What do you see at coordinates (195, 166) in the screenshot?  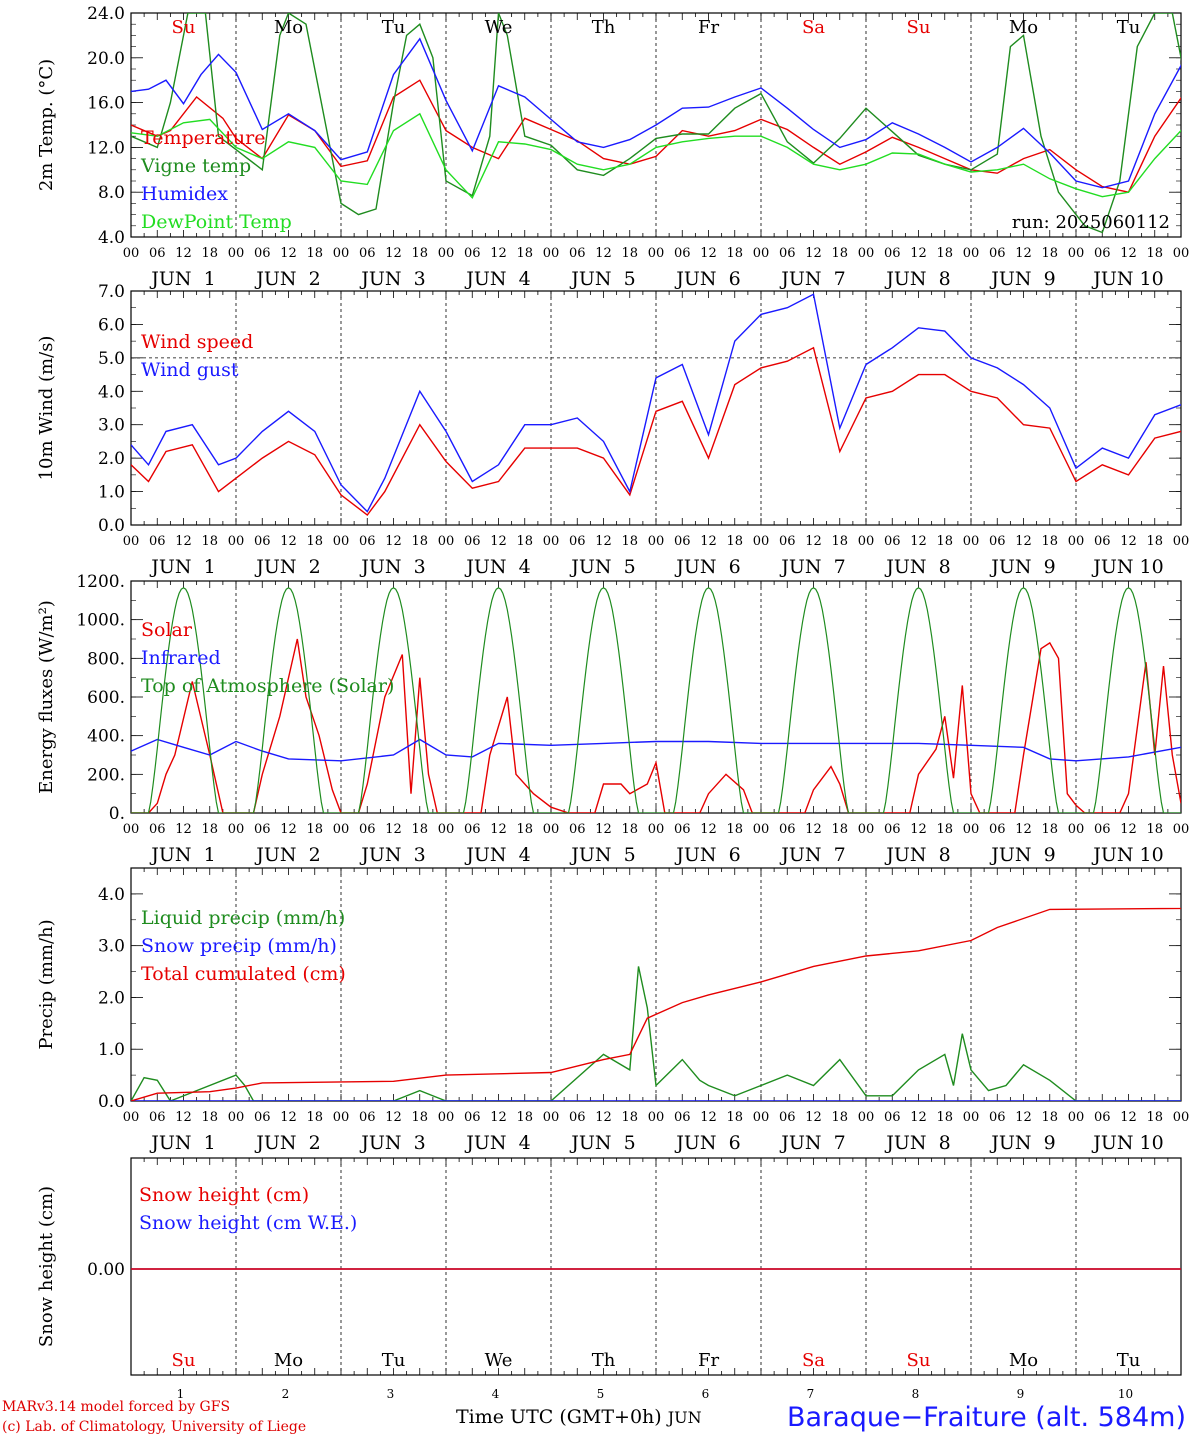 I see `legend-entry: Vigne temp` at bounding box center [195, 166].